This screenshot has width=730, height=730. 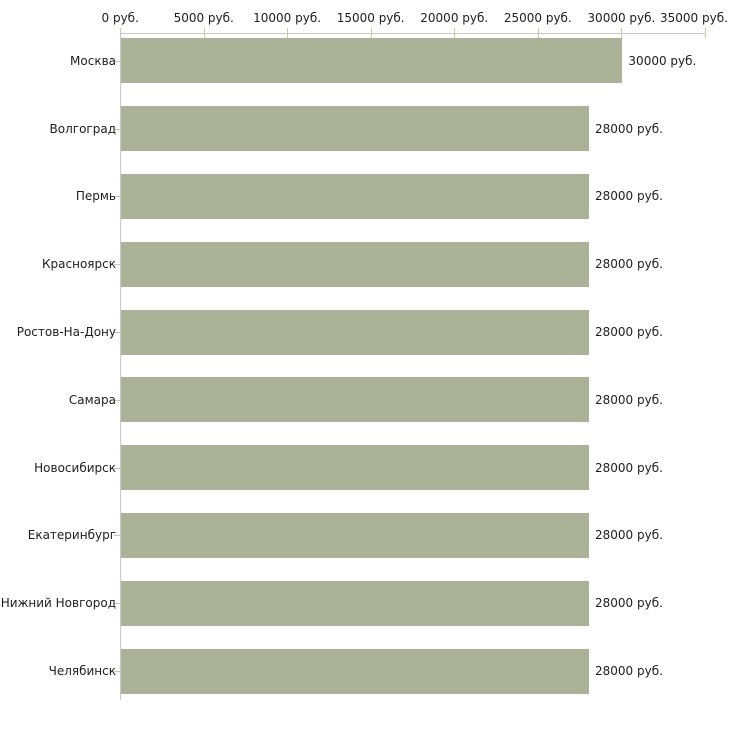 What do you see at coordinates (82, 671) in the screenshot?
I see `category-label: Челябинск` at bounding box center [82, 671].